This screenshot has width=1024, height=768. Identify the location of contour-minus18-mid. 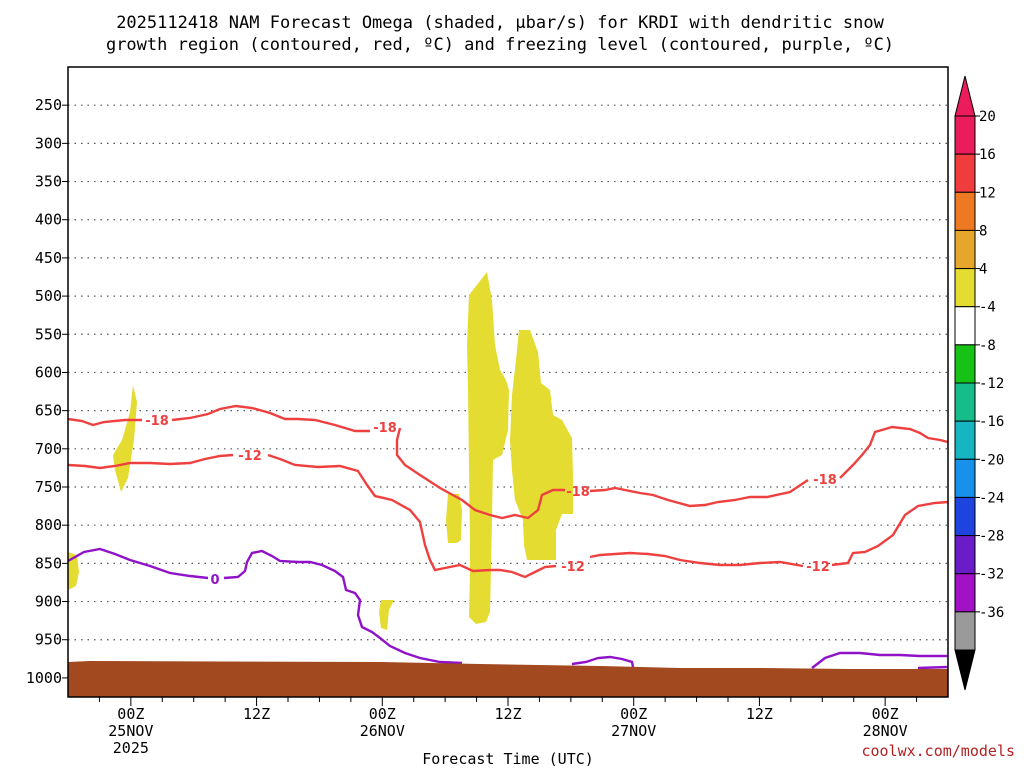
(602, 473).